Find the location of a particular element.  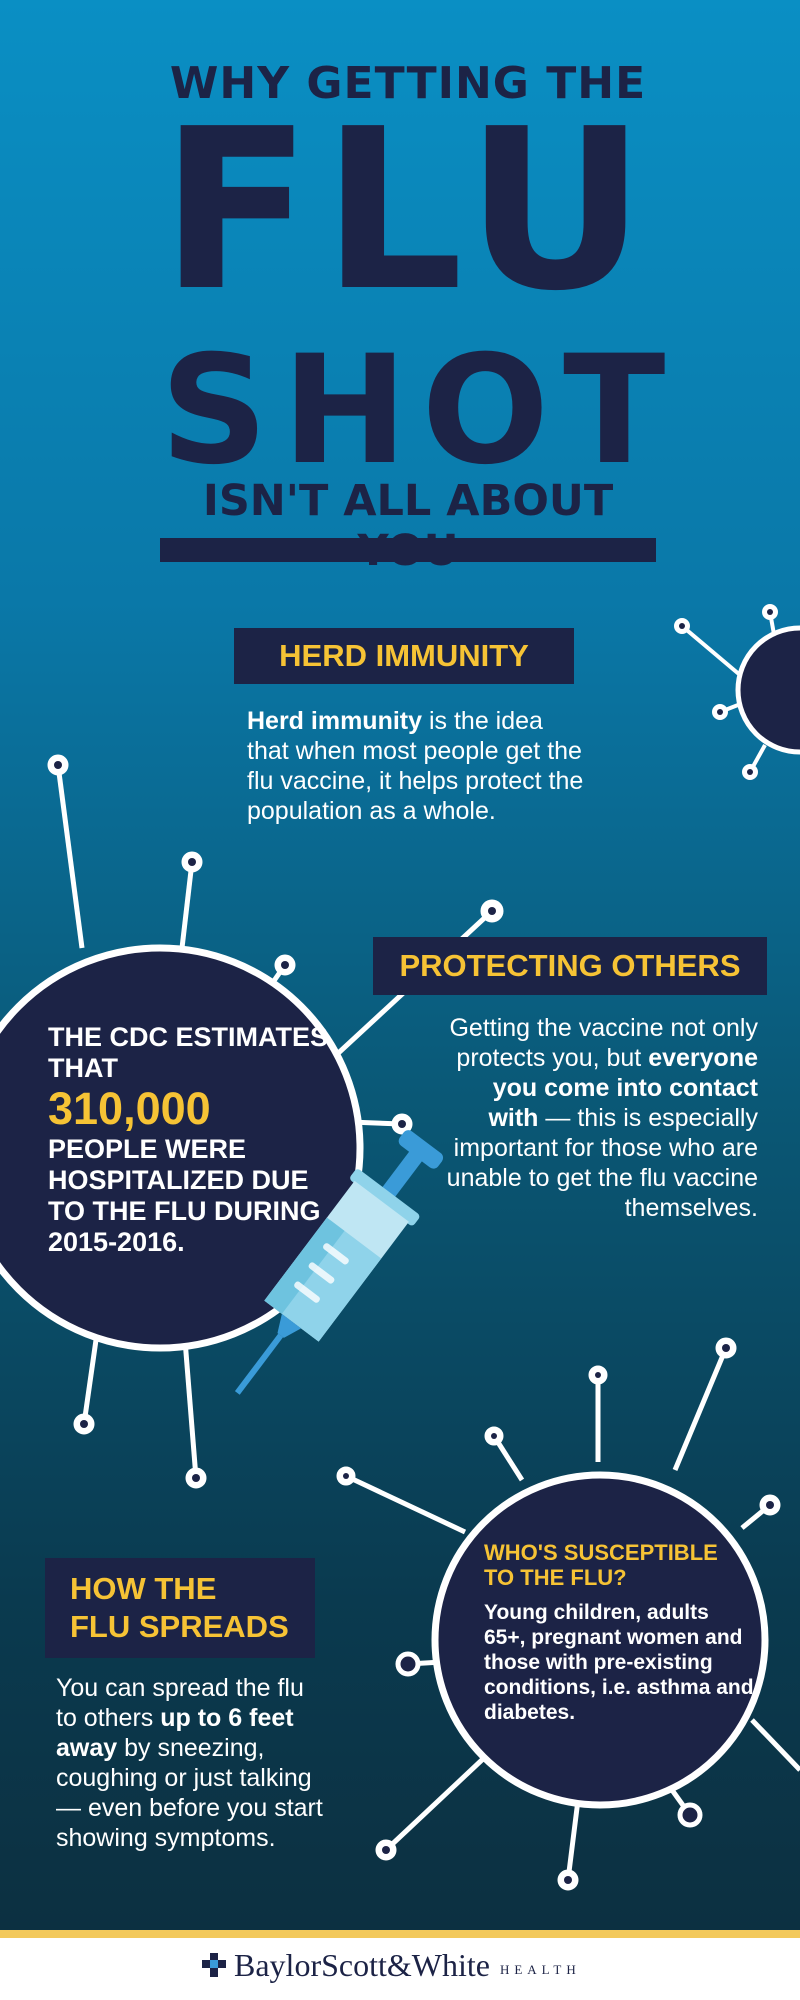

virus-icon is located at coordinates (737, 692).